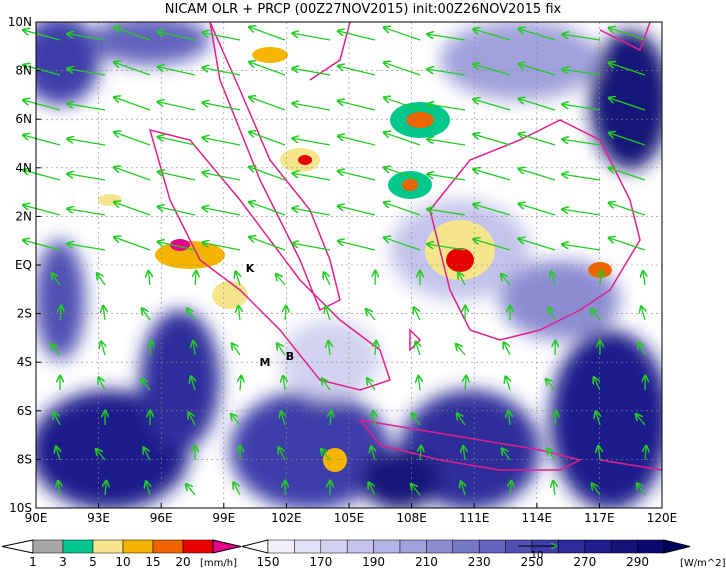 This screenshot has height=571, width=726. I want to click on colorbar-label: 290, so click(637, 562).